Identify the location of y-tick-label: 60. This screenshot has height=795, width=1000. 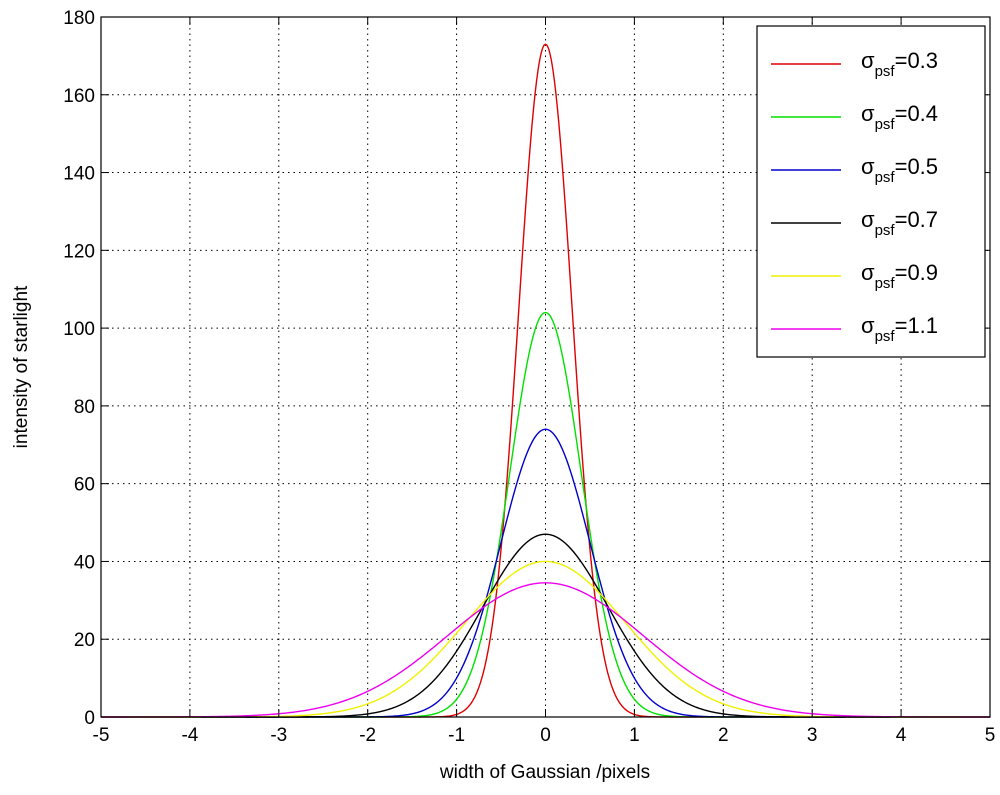
(84, 485).